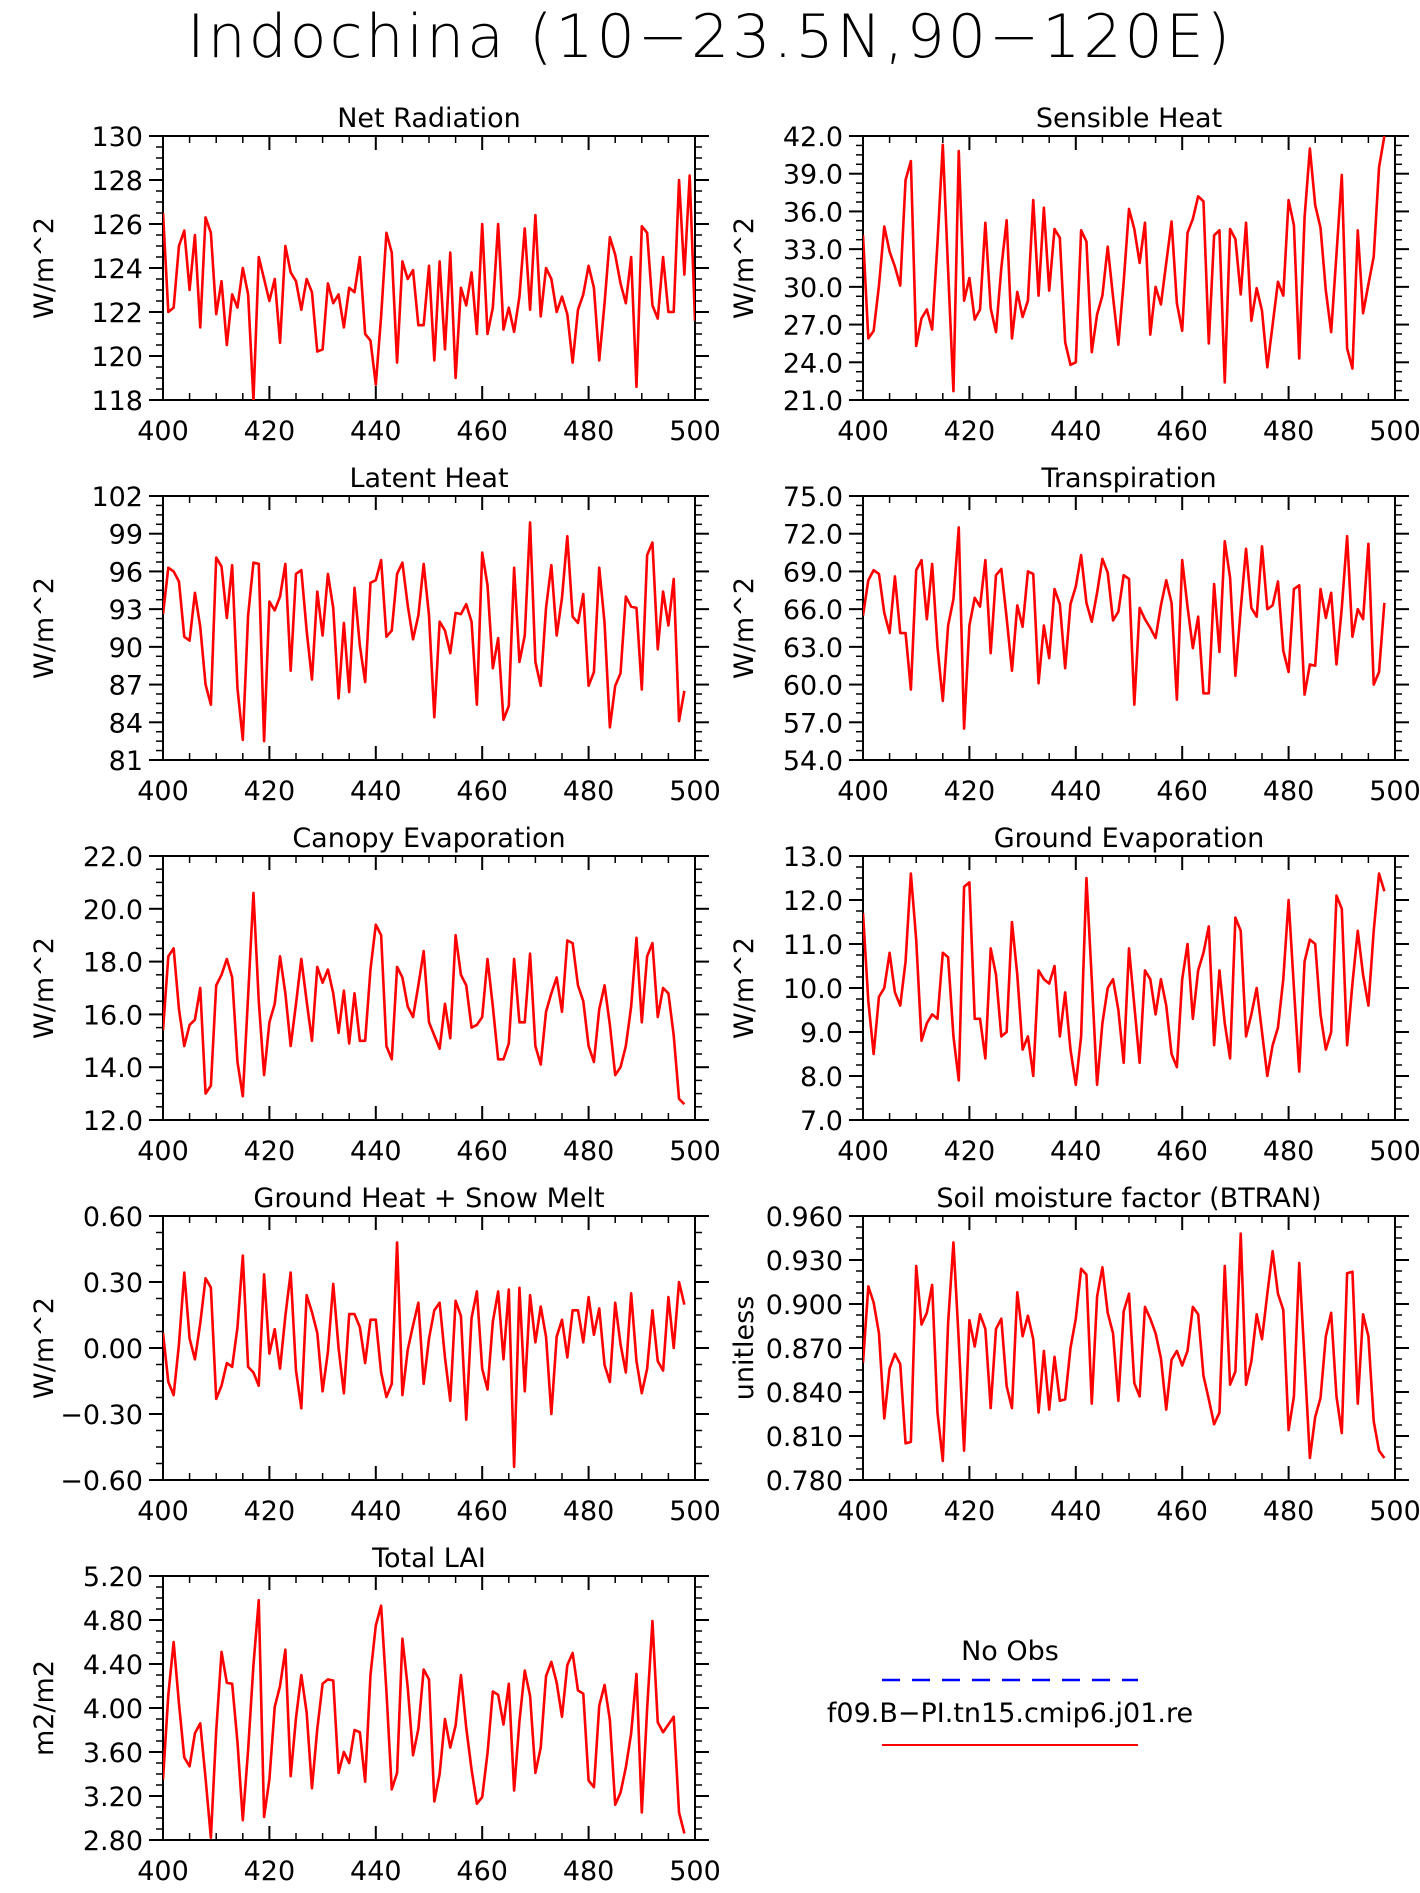  I want to click on y-tick-label: 10.0, so click(813, 989).